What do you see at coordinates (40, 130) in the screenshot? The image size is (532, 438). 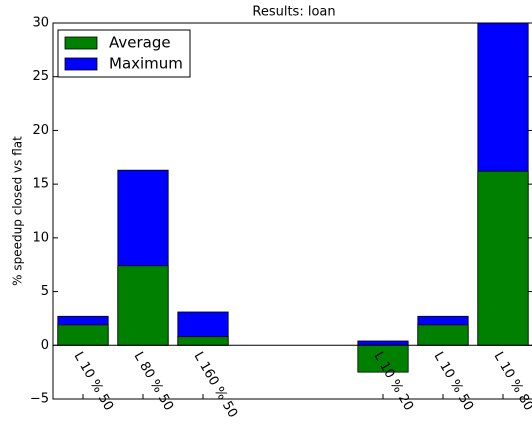 I see `y-tick-label: 20` at bounding box center [40, 130].